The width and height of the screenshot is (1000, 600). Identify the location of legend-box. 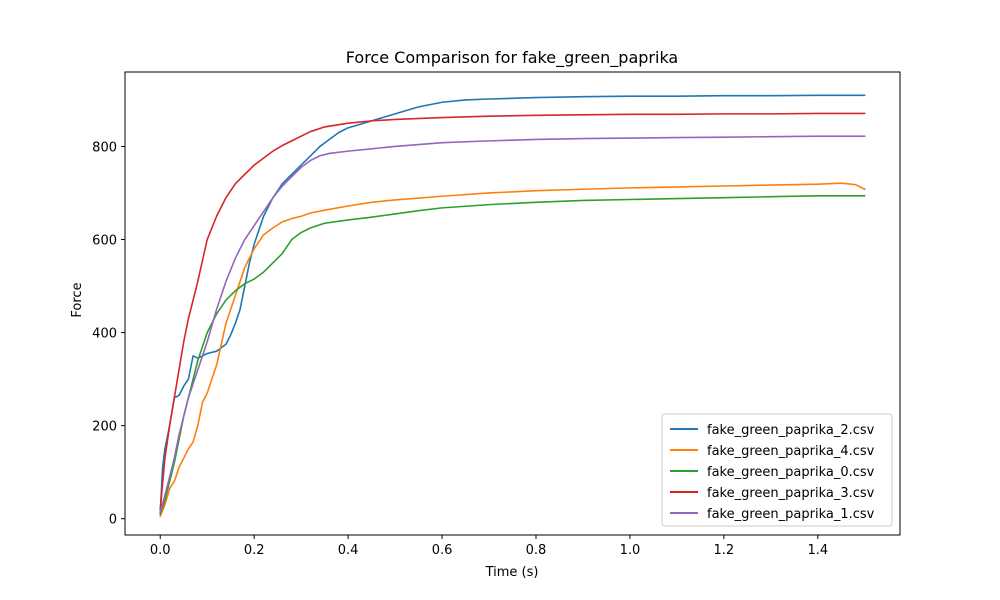
(777, 470).